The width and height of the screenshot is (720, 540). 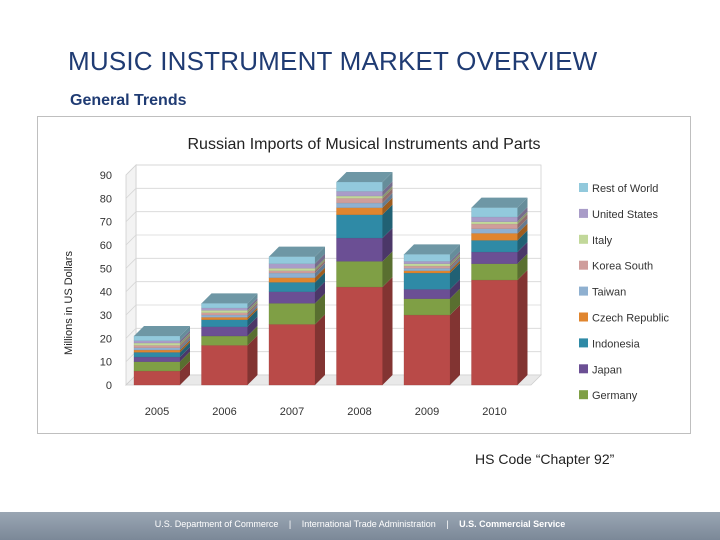 I want to click on y-tick-label: 20, so click(x=106, y=339).